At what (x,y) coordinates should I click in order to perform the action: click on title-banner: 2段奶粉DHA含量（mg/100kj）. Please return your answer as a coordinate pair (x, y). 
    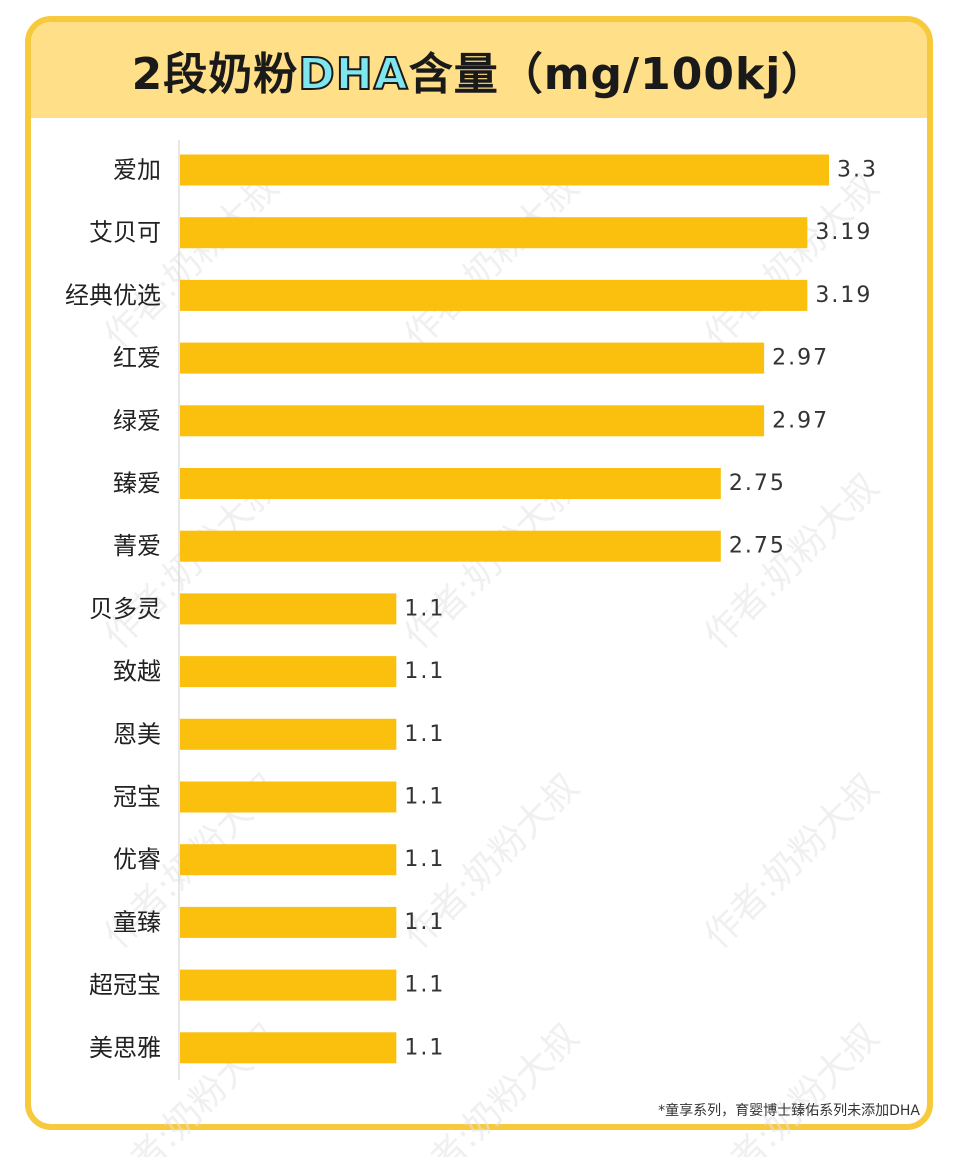
    Looking at the image, I should click on (479, 70).